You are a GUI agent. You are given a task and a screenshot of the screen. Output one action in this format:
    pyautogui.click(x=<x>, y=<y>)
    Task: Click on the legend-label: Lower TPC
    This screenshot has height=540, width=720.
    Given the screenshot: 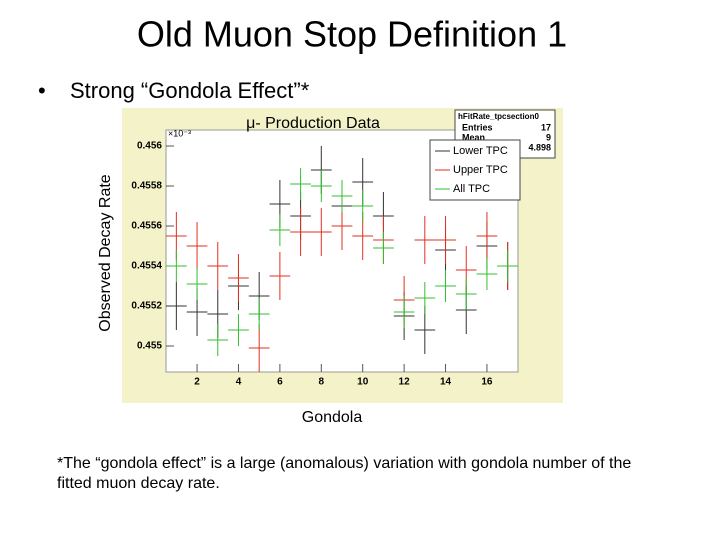 What is the action you would take?
    pyautogui.click(x=480, y=151)
    